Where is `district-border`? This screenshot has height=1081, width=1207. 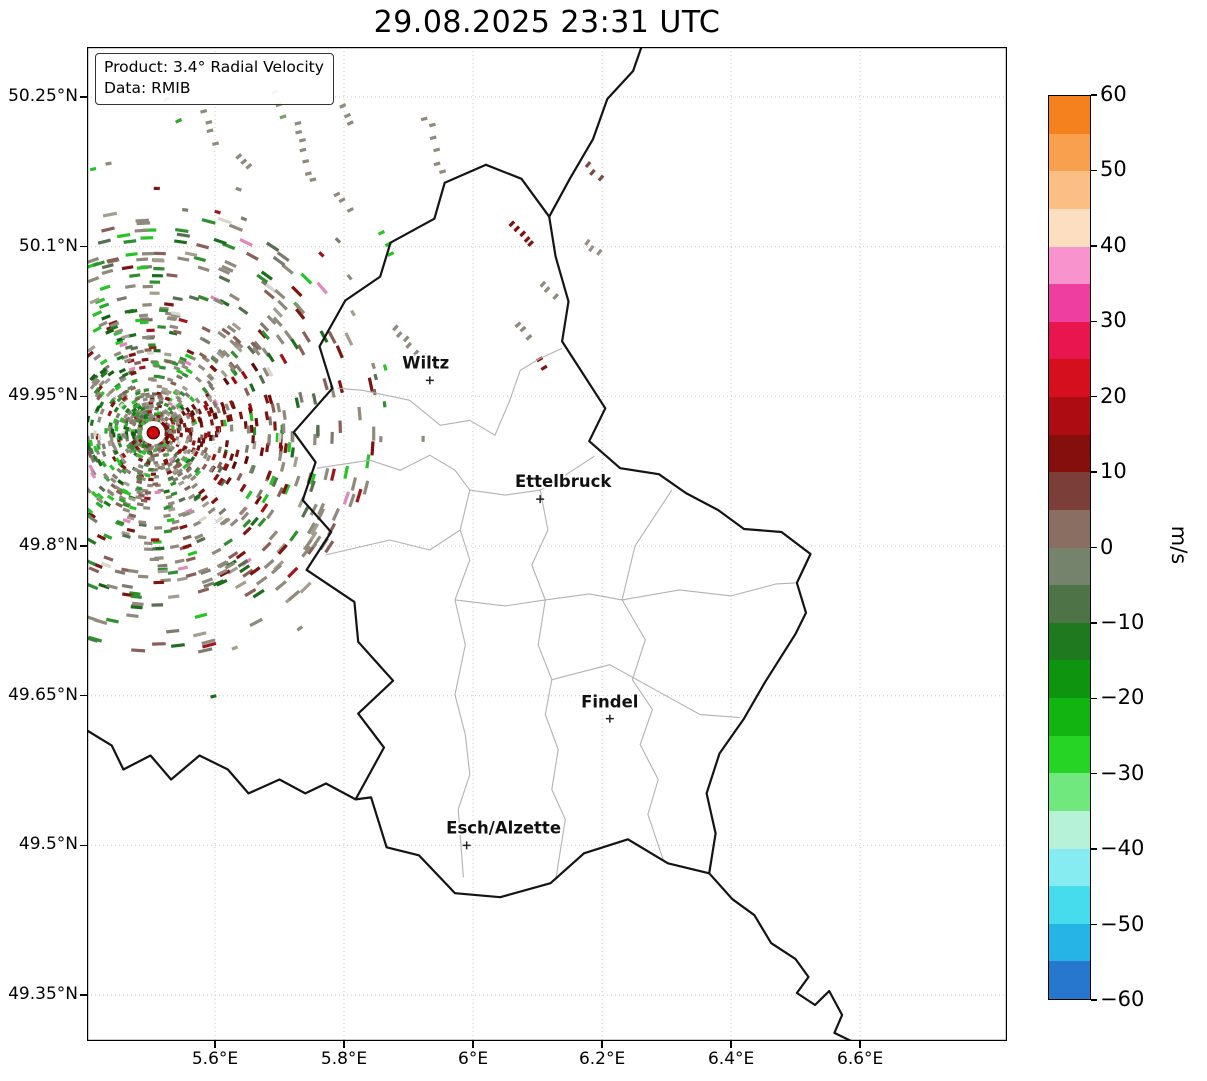
district-border is located at coordinates (647, 675).